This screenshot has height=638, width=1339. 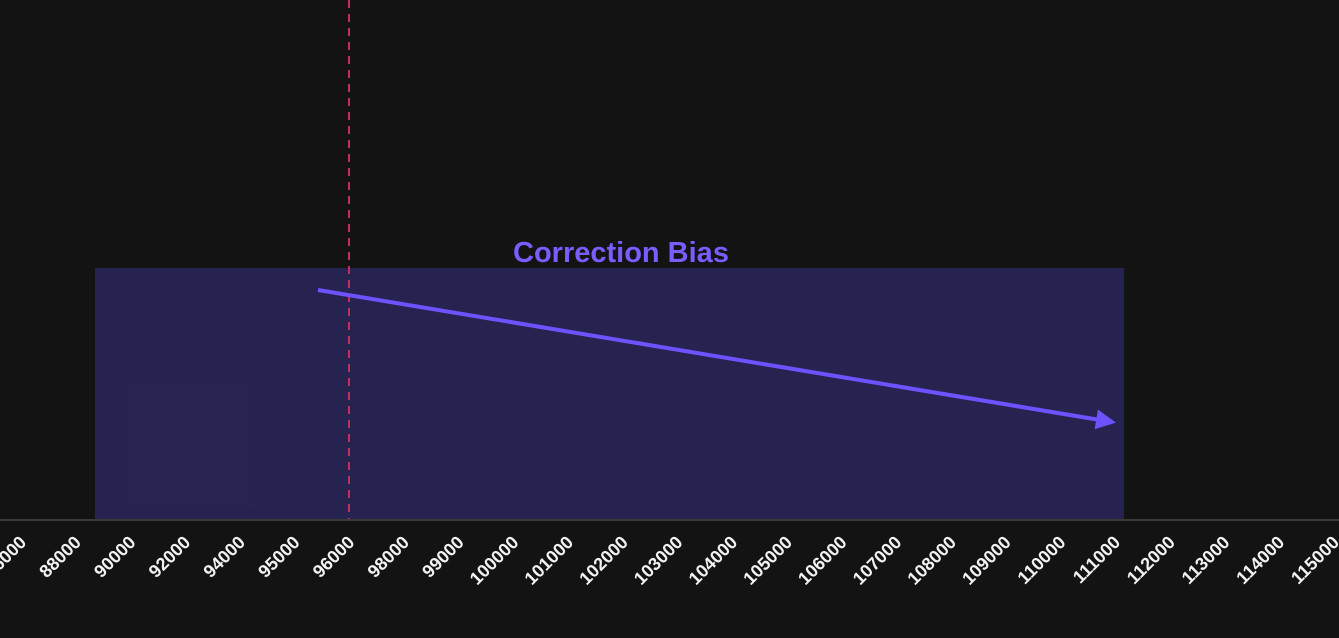 What do you see at coordinates (494, 560) in the screenshot?
I see `x-tick-label: 100000` at bounding box center [494, 560].